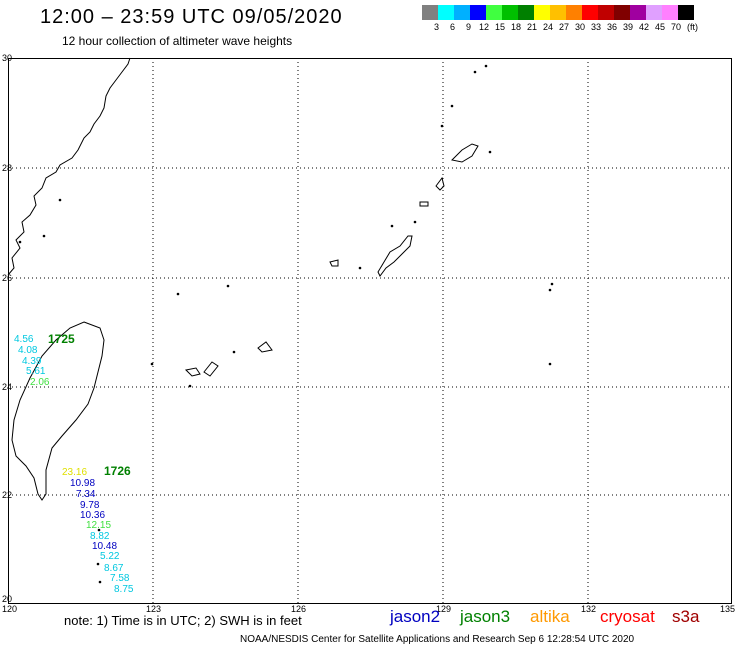 This screenshot has width=740, height=650. What do you see at coordinates (676, 27) in the screenshot?
I see `legend-tick-label: 70` at bounding box center [676, 27].